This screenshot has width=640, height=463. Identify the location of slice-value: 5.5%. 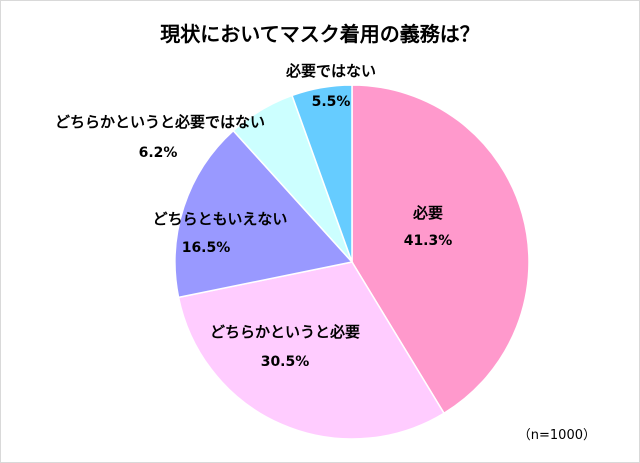
(331, 102).